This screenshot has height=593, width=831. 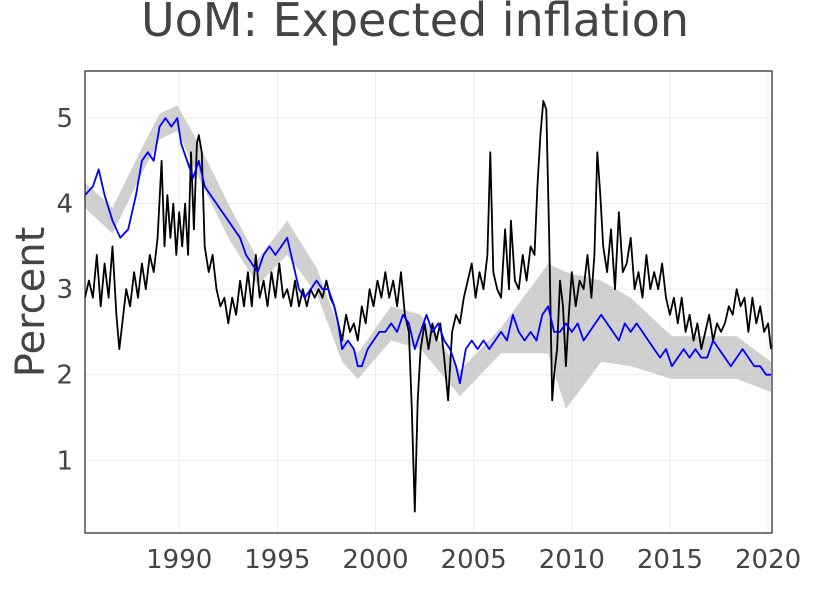 I want to click on x-tick-label: 2000, so click(x=375, y=560).